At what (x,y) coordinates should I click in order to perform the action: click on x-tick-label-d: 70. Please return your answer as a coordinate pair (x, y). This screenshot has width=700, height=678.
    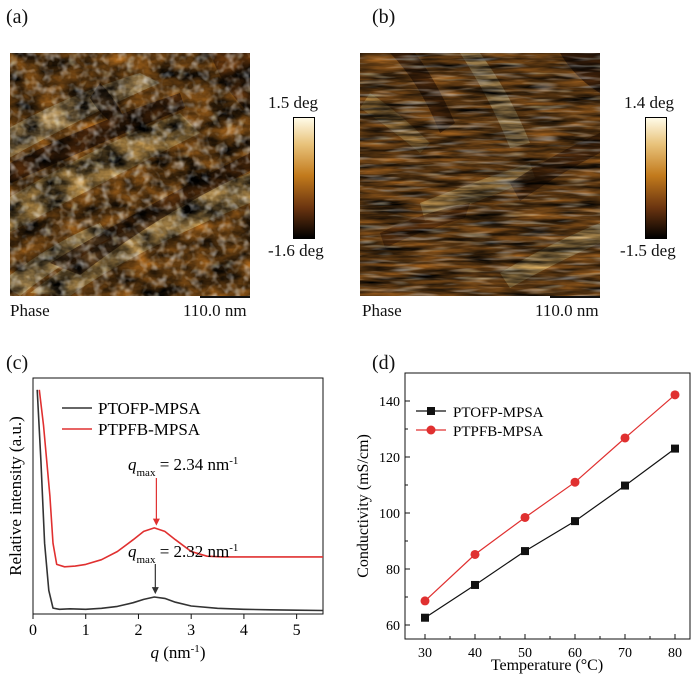
    Looking at the image, I should click on (625, 653).